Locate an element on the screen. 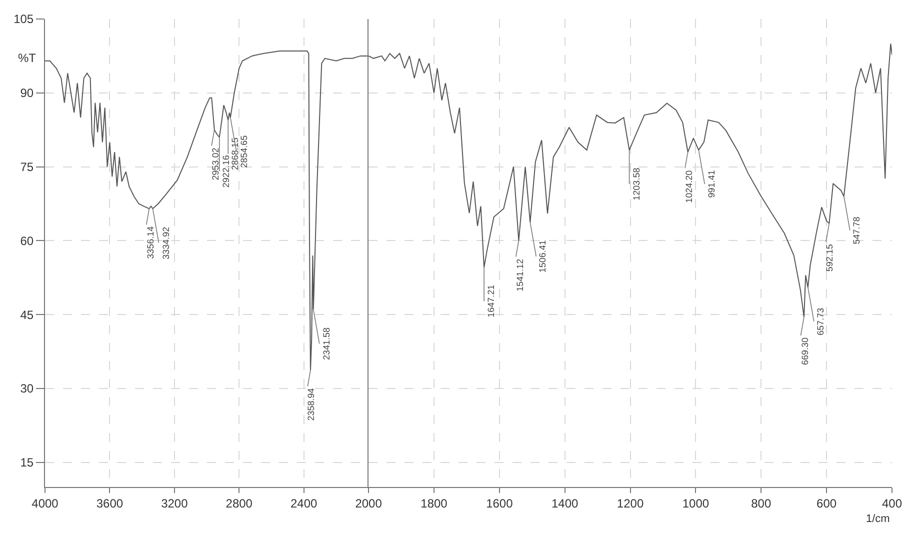  y-tick-label: 75 is located at coordinates (27, 167).